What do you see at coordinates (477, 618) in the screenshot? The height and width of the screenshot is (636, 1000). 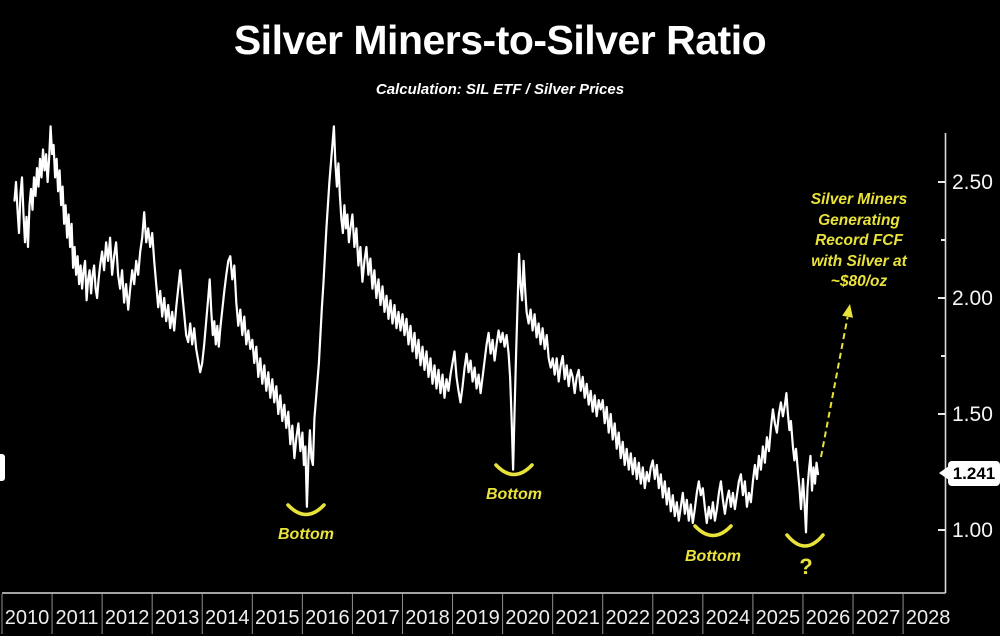 I see `year-tick-label: 2019` at bounding box center [477, 618].